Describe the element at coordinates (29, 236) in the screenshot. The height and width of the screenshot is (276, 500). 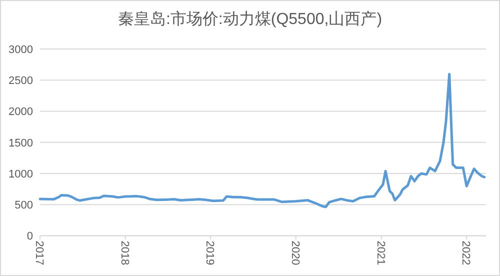
I see `y-tick-label: 0` at that location.